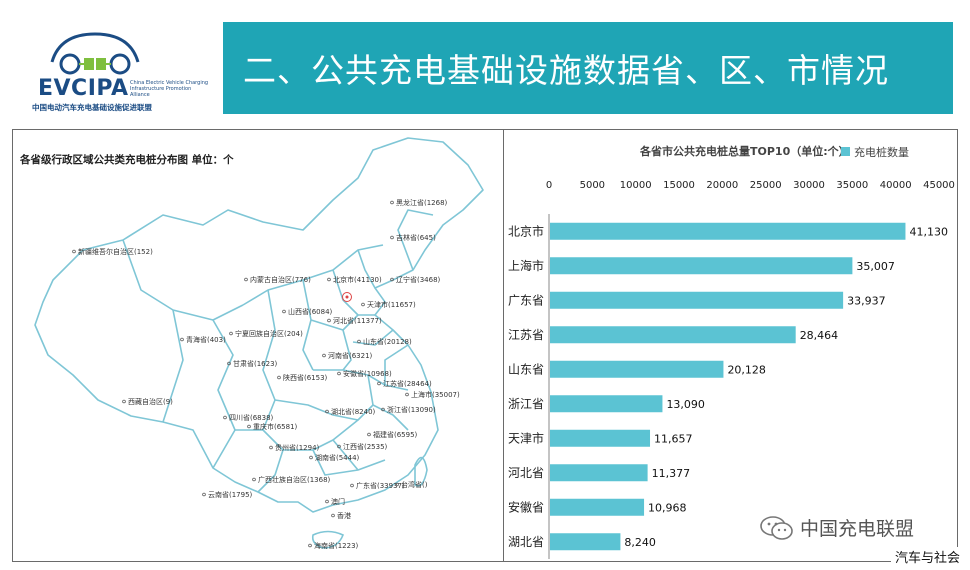 This screenshot has width=970, height=570. I want to click on province-label: 重庆市(6581), so click(275, 426).